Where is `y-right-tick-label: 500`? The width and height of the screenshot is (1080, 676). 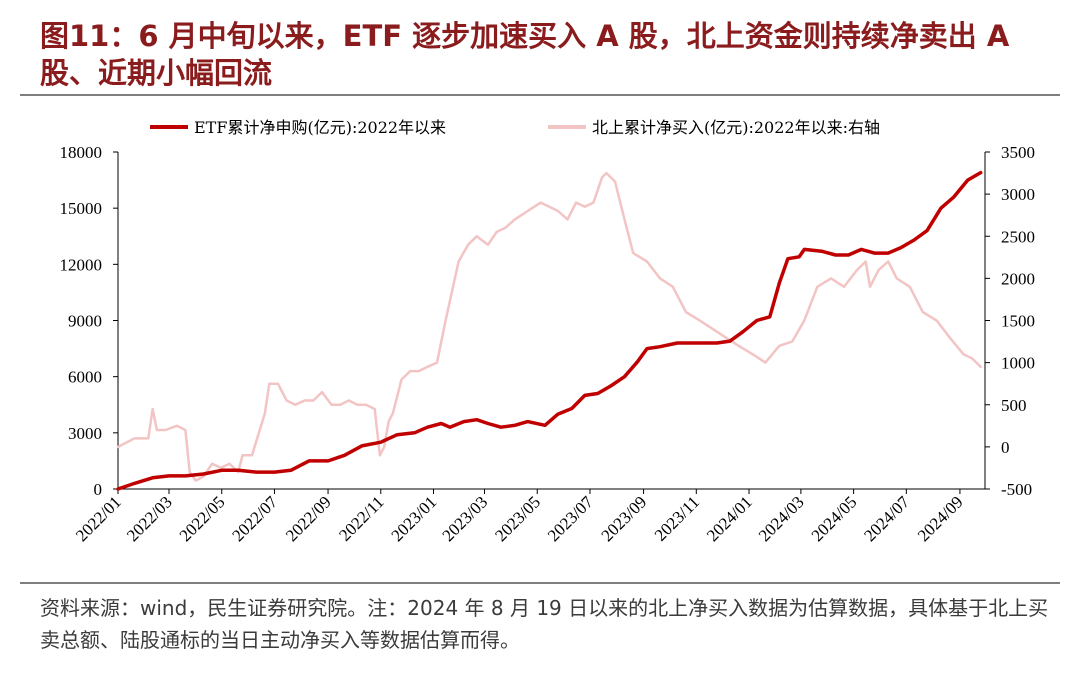
y-right-tick-label: 500 is located at coordinates (1014, 405).